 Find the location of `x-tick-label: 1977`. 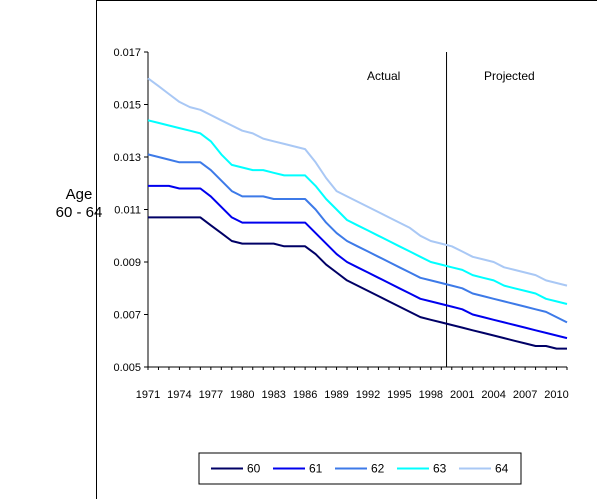

x-tick-label: 1977 is located at coordinates (211, 395).